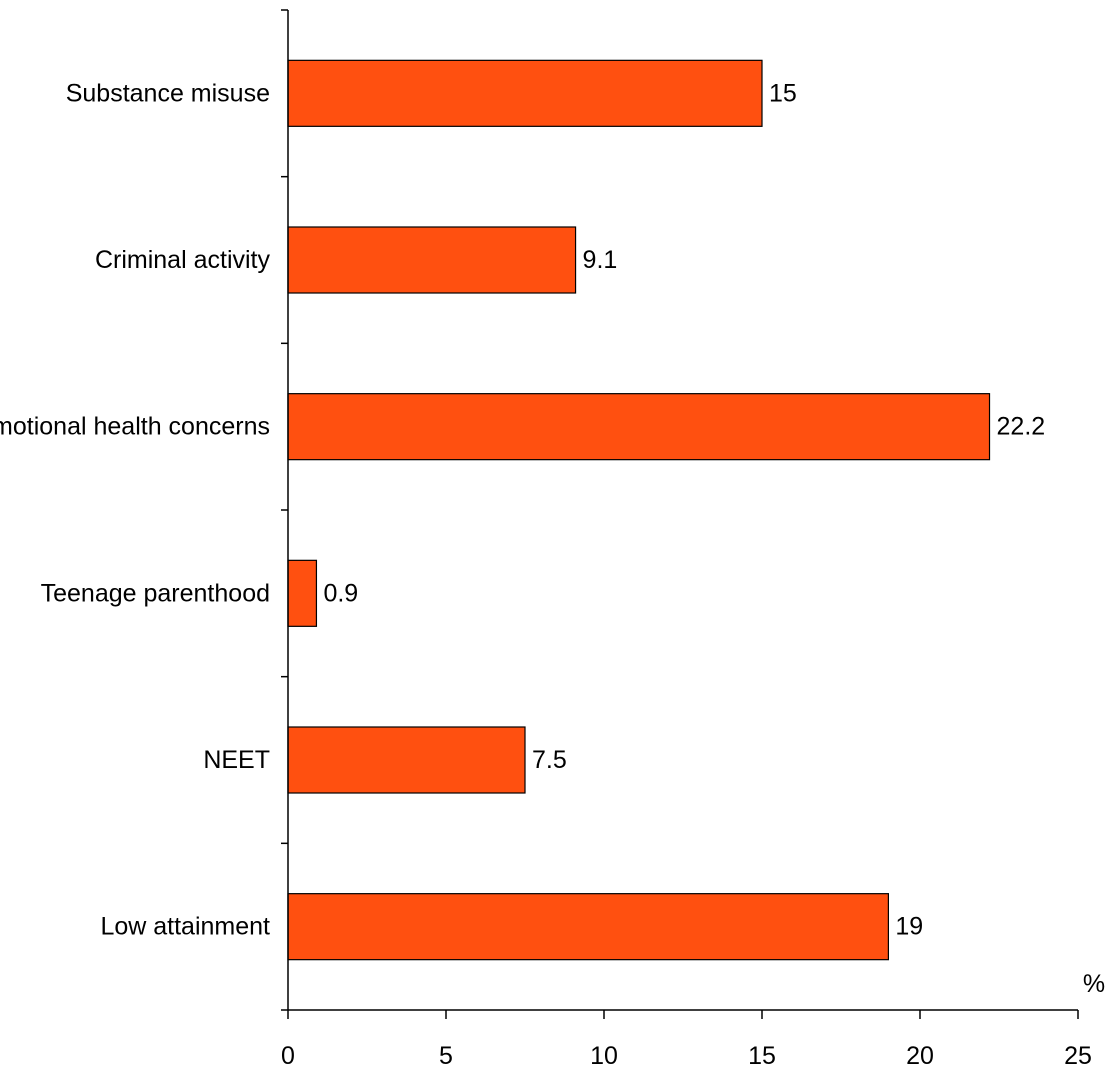 This screenshot has height=1077, width=1118. I want to click on category-label: Teenage parenthood, so click(155, 593).